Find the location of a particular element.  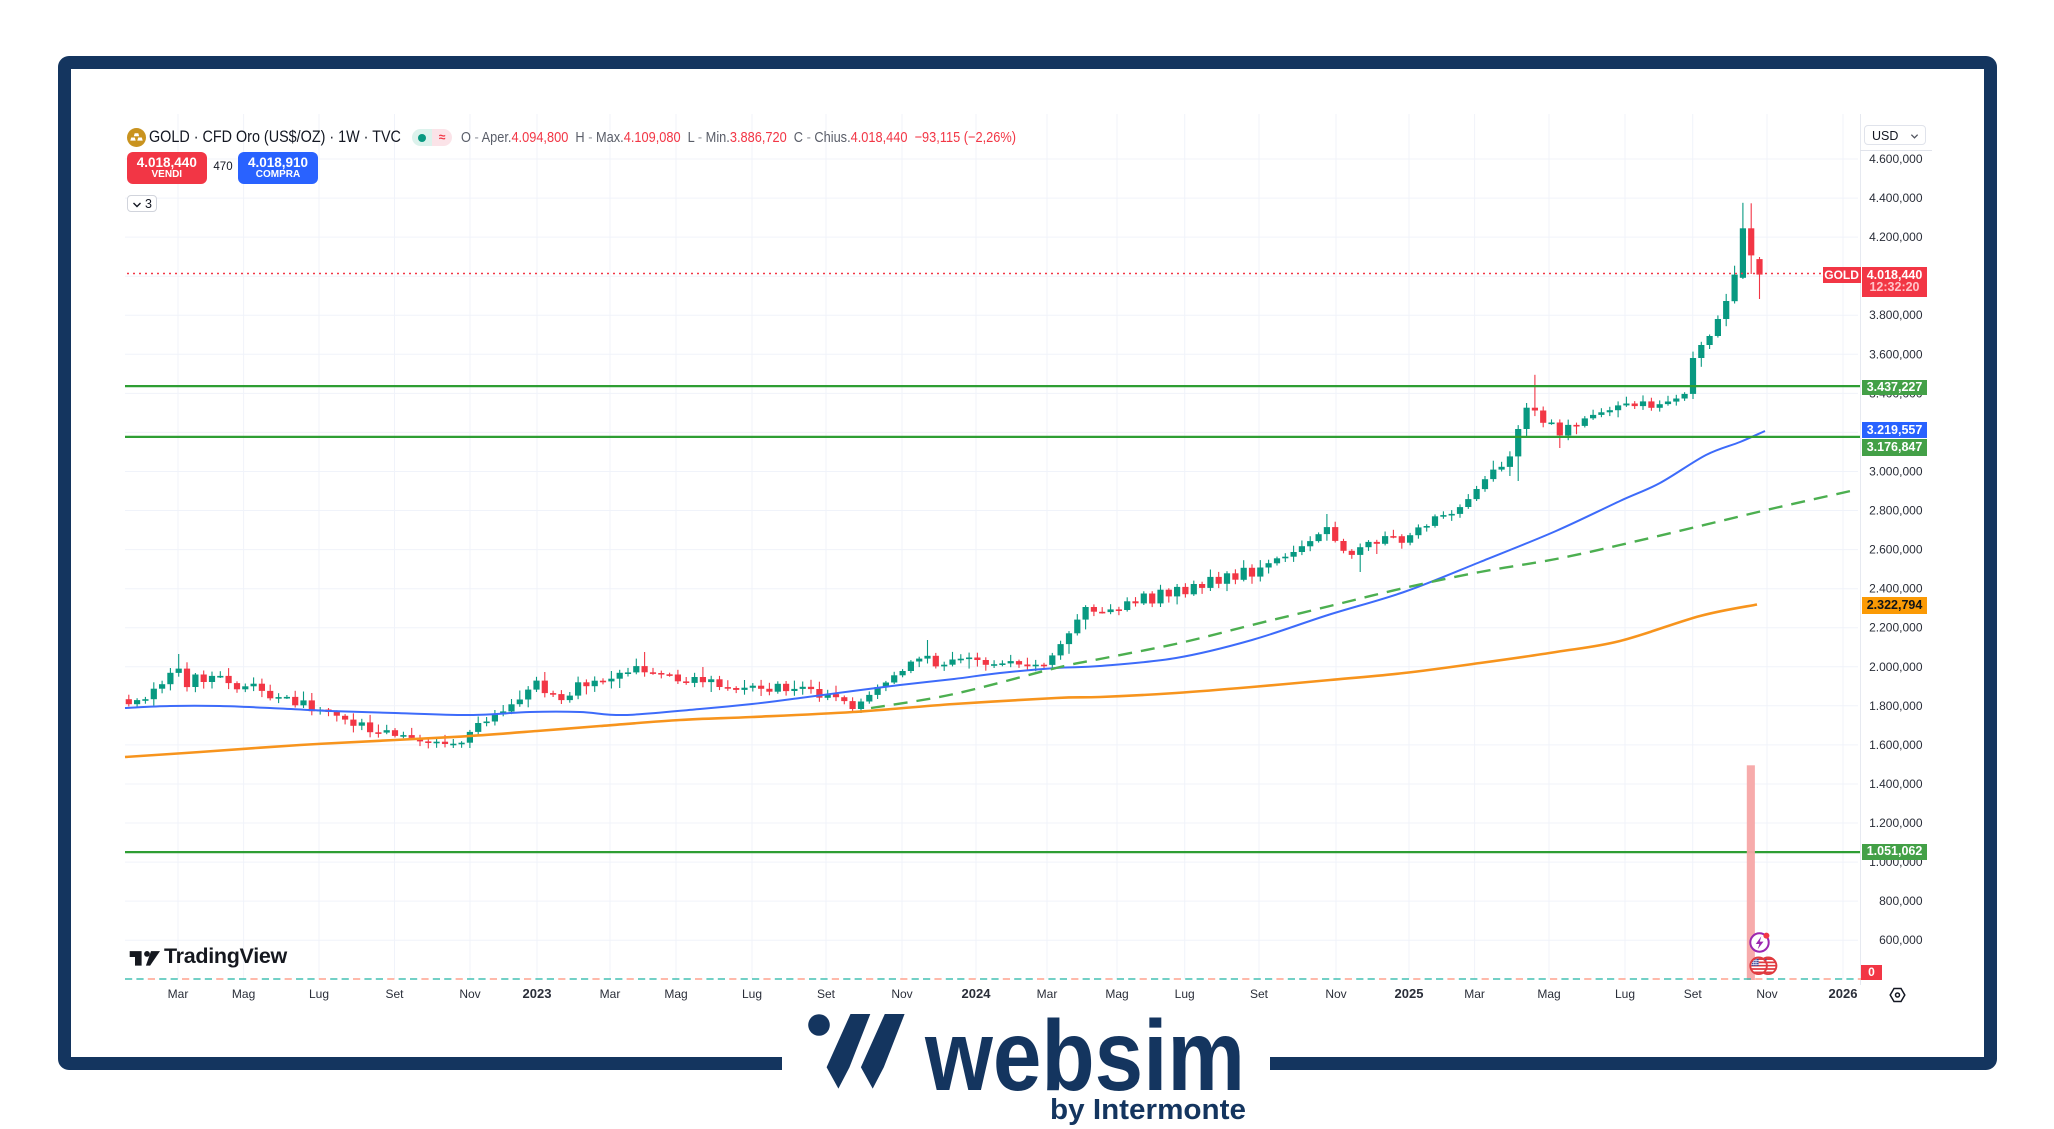

svg-text: 600,000 is located at coordinates (1901, 940).